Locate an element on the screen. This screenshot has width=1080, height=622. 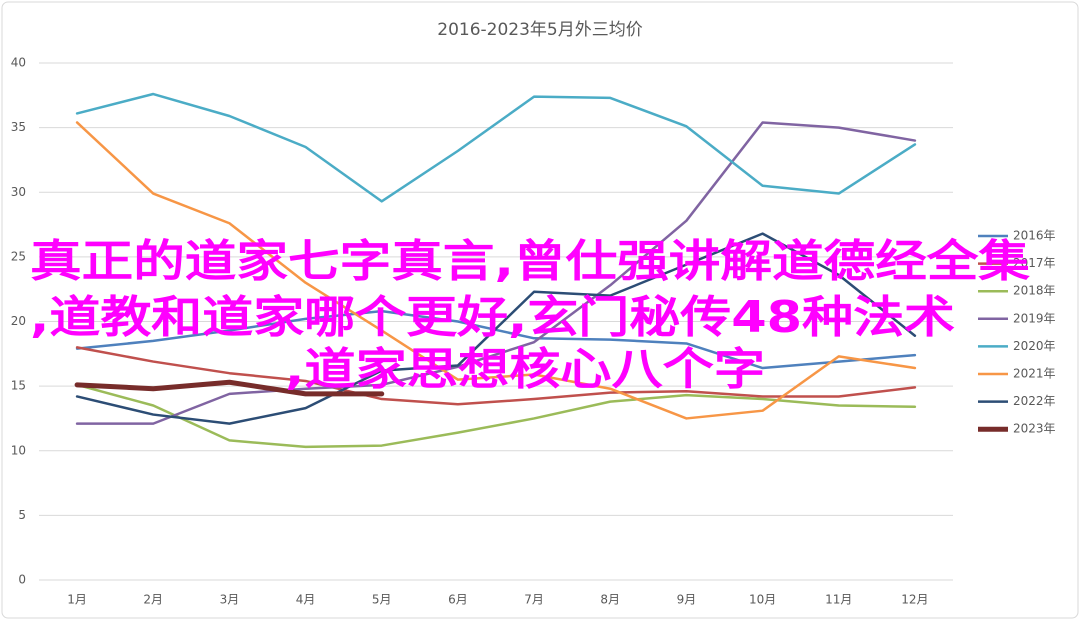
legend-label: 2019年 is located at coordinates (1034, 318).